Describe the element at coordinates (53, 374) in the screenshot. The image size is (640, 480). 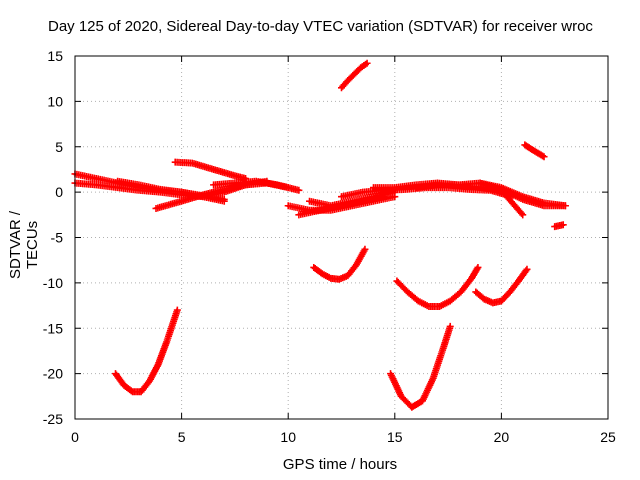
I see `y-tick-label: -20` at that location.